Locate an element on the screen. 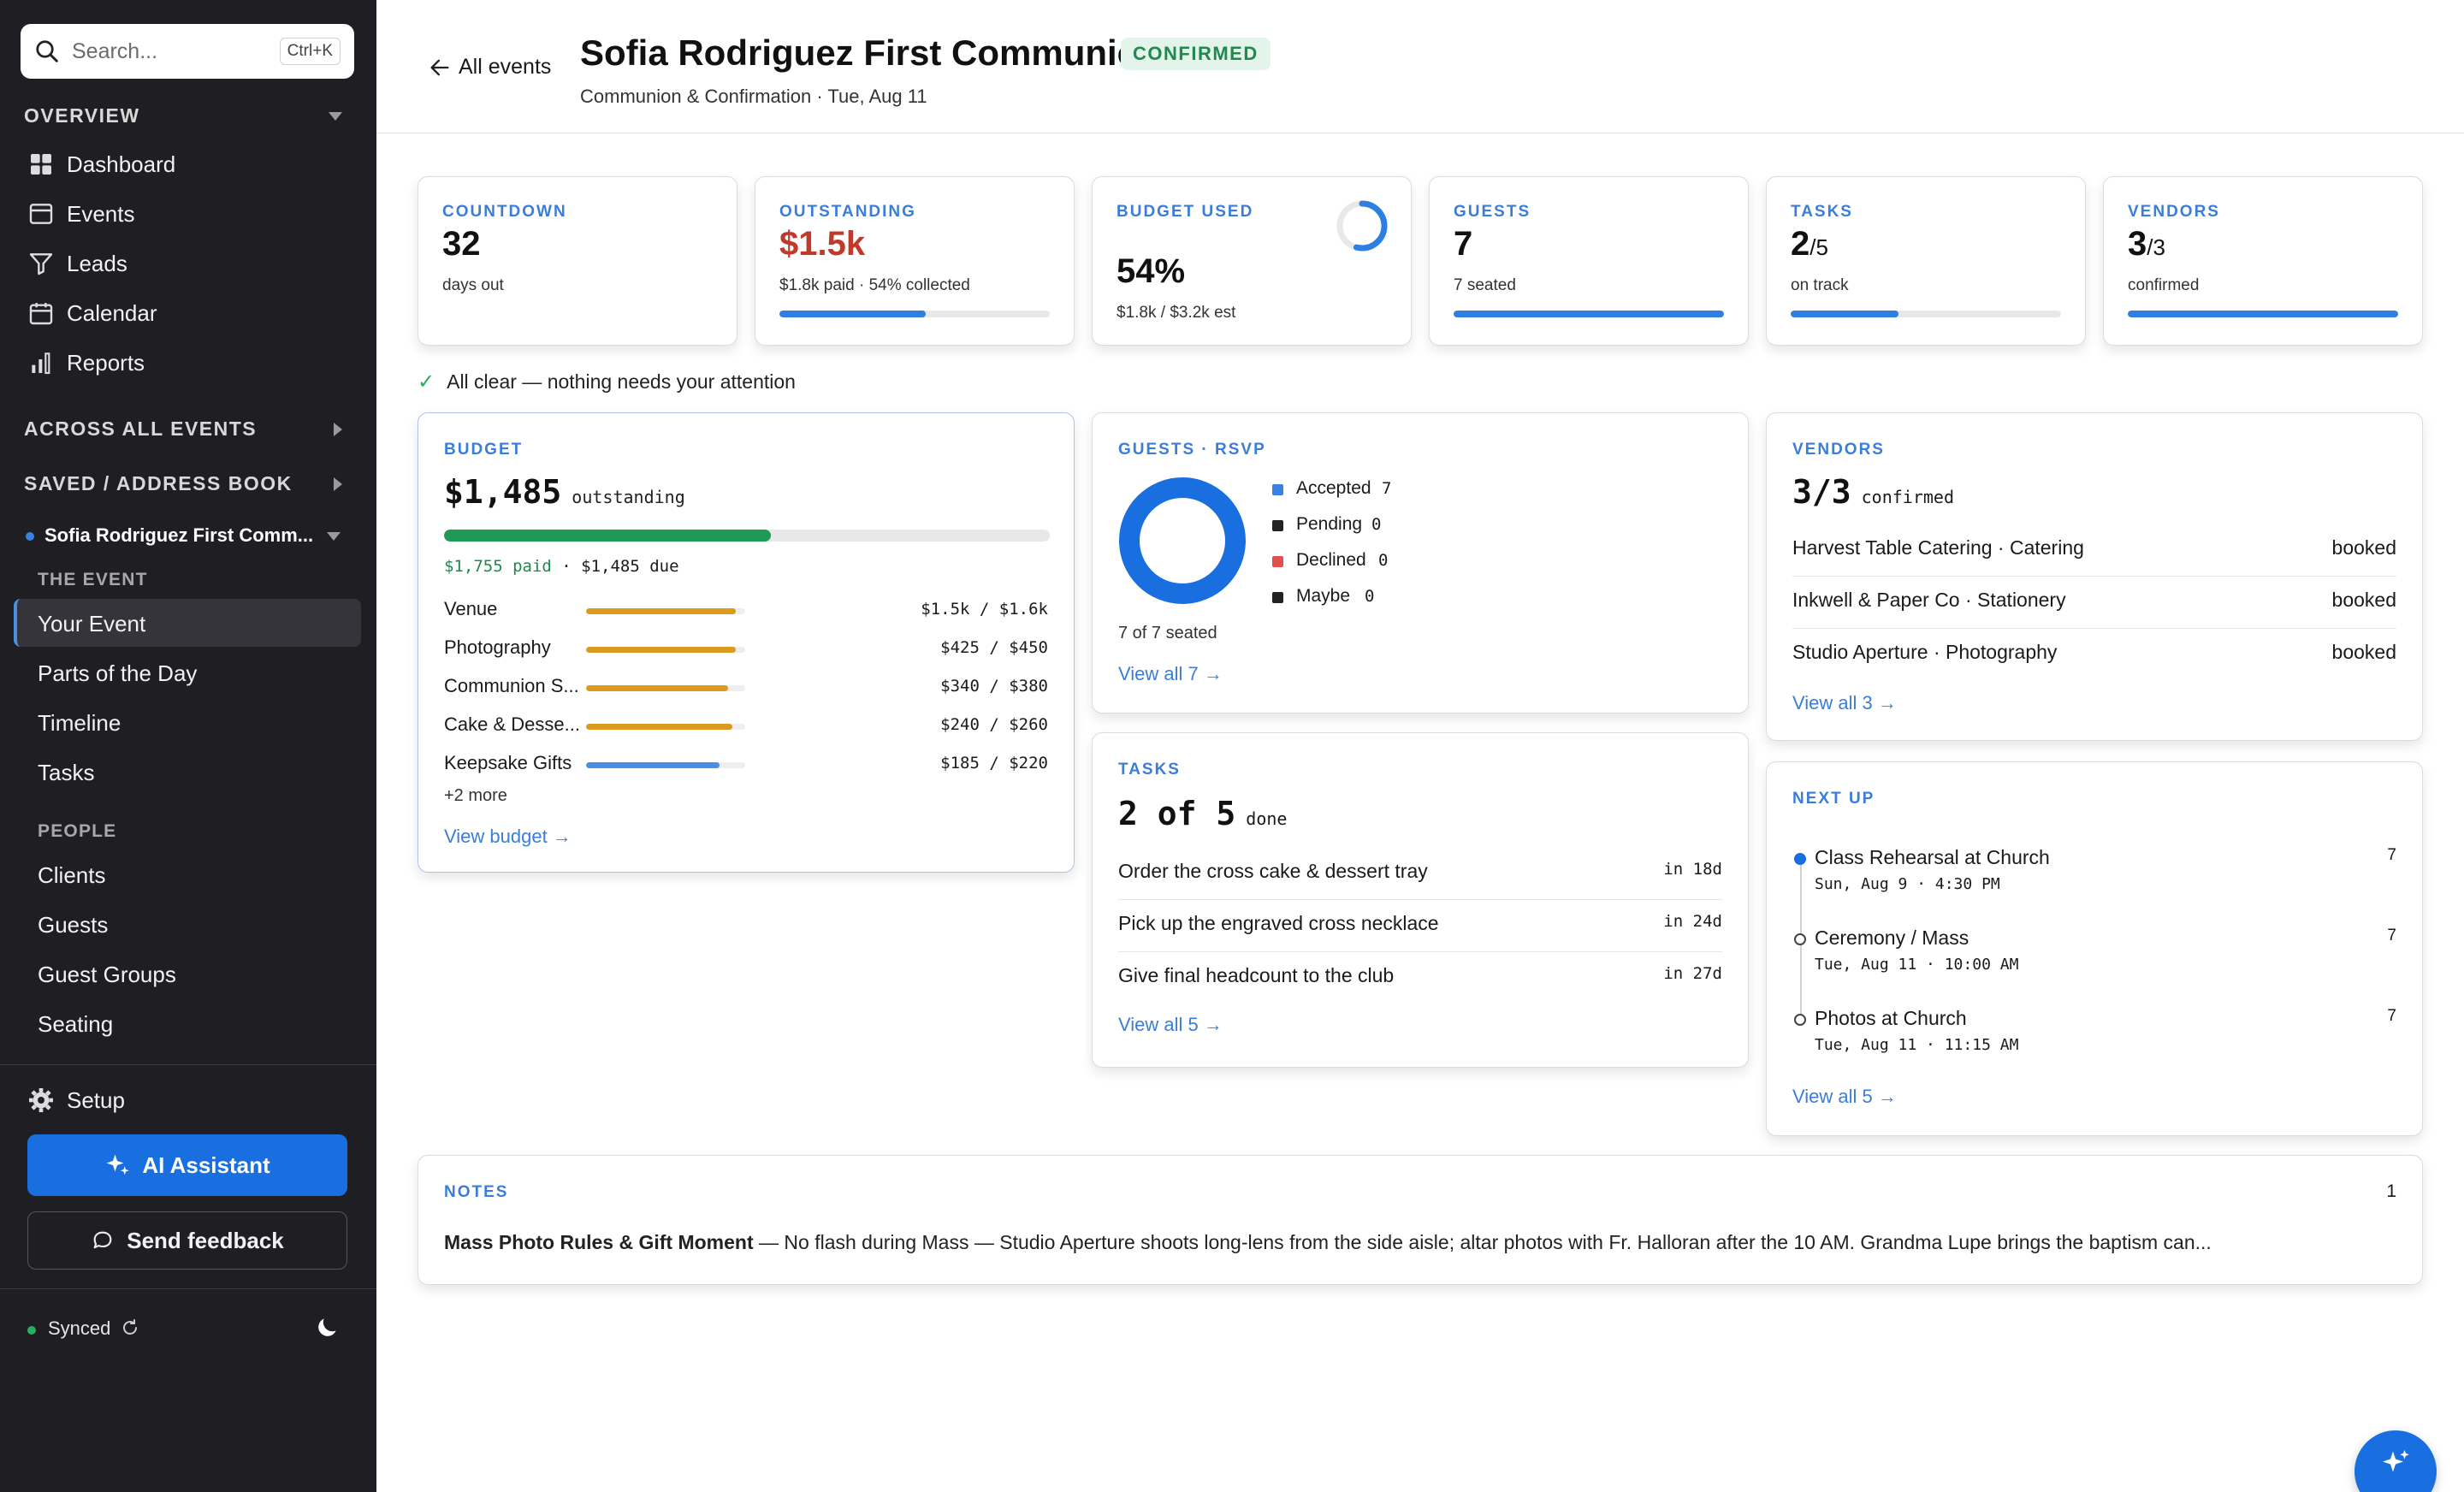 The width and height of the screenshot is (2464, 1492). nav-events-label: Events is located at coordinates (101, 213).